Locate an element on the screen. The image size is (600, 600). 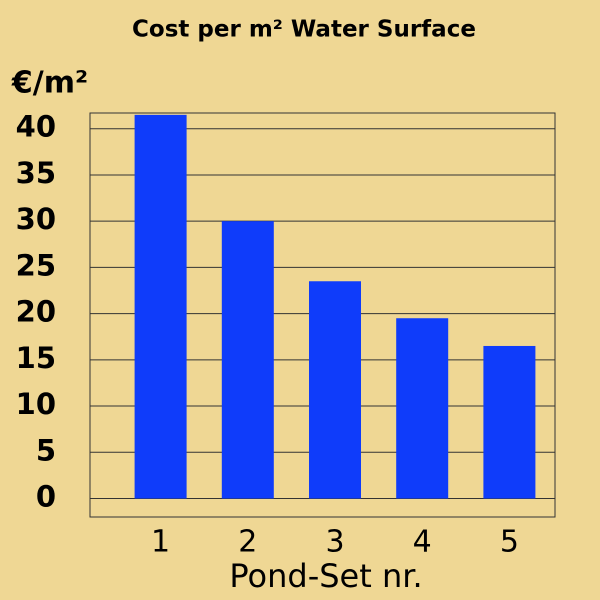
y-tick-label: 10 is located at coordinates (36, 404).